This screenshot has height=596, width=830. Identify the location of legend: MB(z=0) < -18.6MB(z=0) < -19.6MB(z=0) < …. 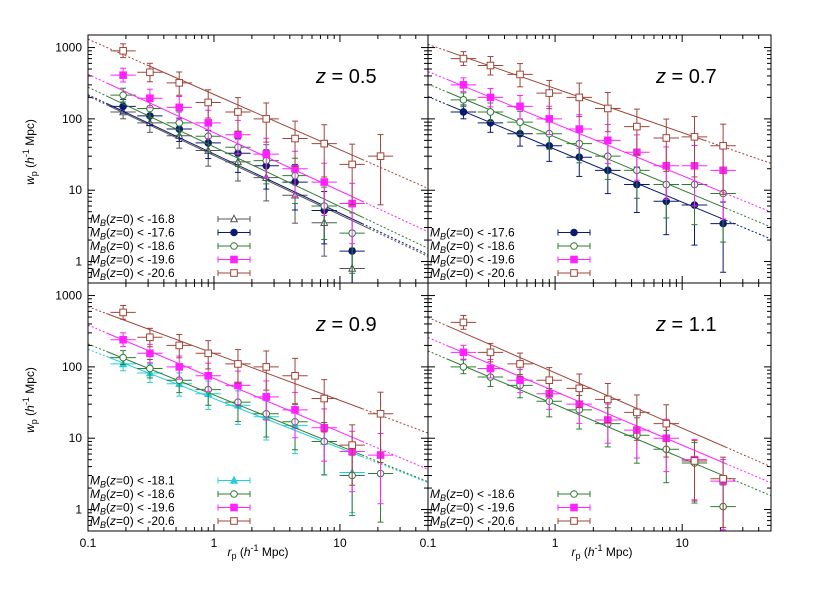
(510, 508).